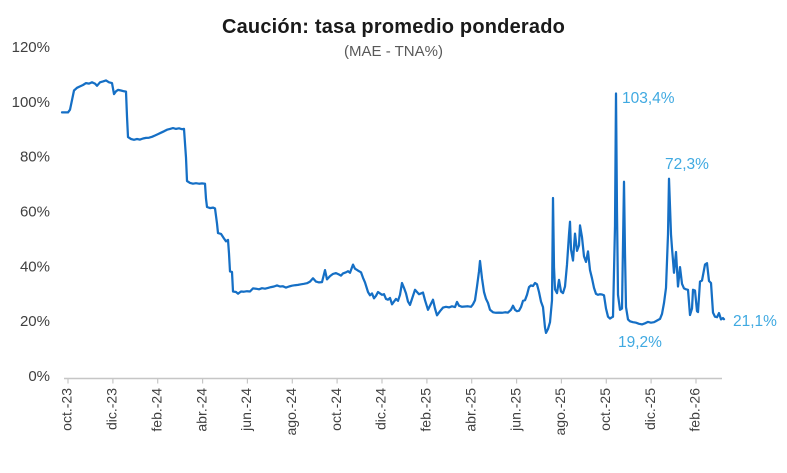 The height and width of the screenshot is (473, 787). What do you see at coordinates (35, 157) in the screenshot?
I see `y-tick-label: 80%` at bounding box center [35, 157].